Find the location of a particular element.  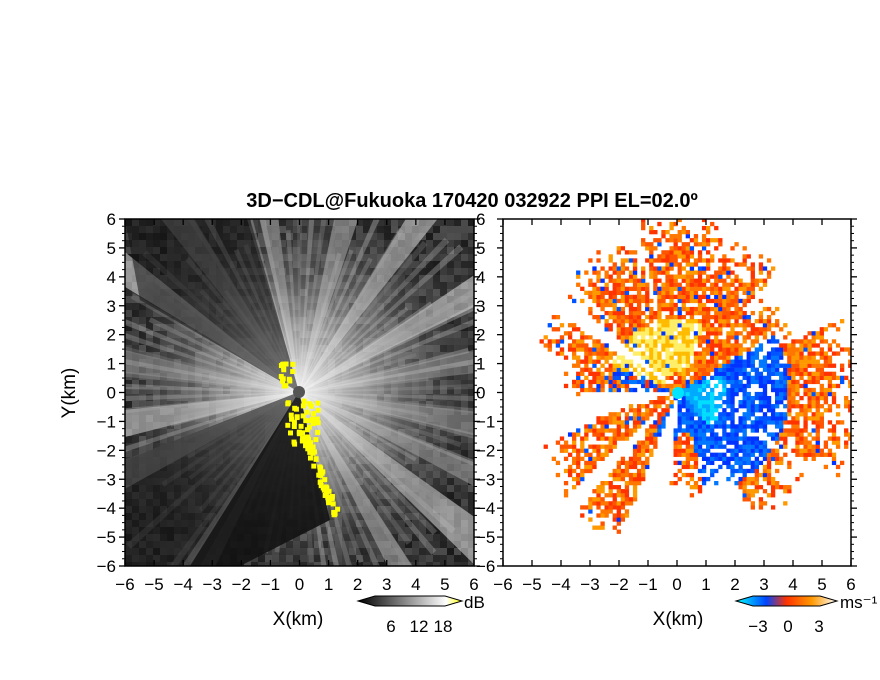

reflectivity-x-tick-label: −4 is located at coordinates (182, 584).